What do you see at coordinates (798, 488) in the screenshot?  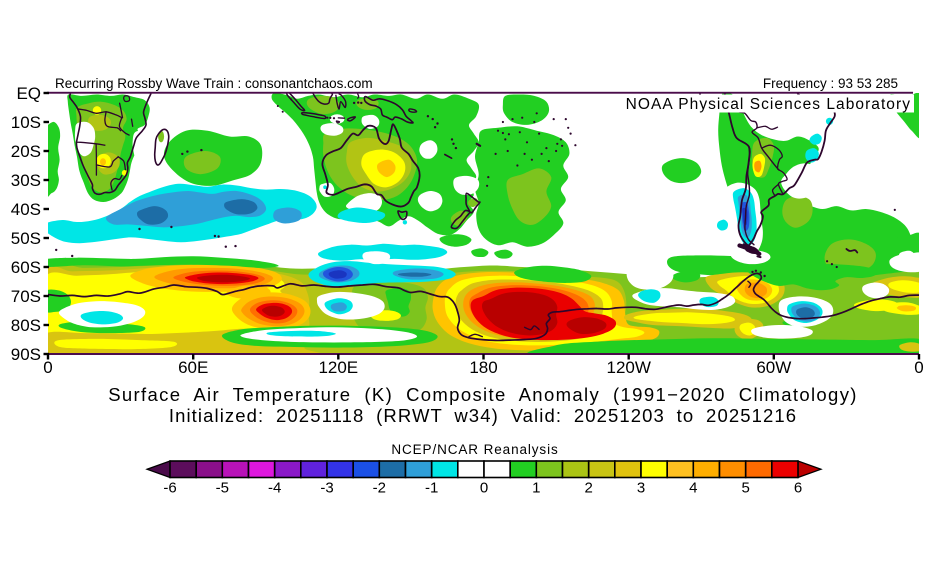 I see `svg-text: 6` at bounding box center [798, 488].